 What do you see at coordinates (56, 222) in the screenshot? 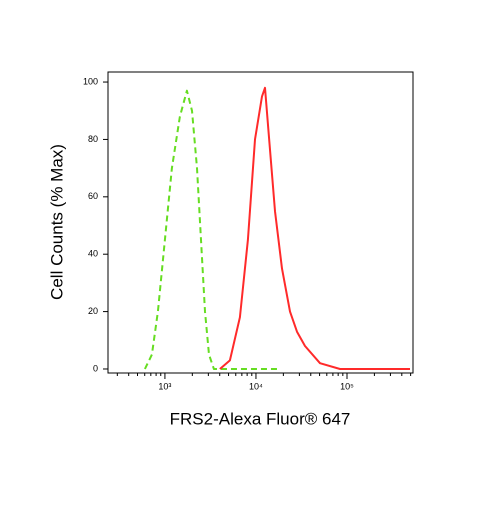
I see `y-axis-label: Cell Counts (% Max)` at bounding box center [56, 222].